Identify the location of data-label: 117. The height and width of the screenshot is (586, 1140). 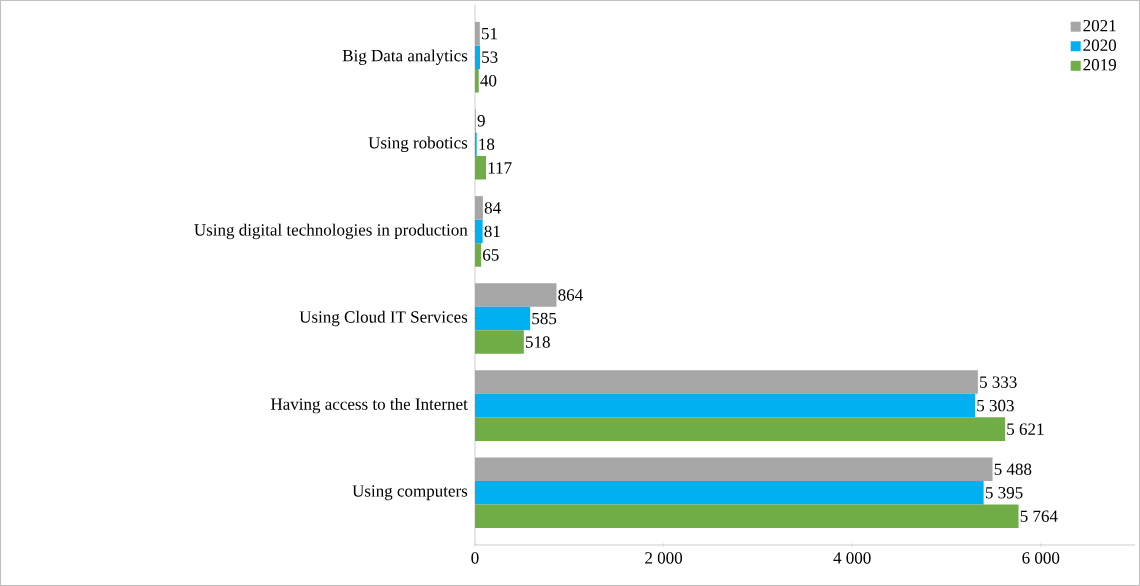
(500, 168).